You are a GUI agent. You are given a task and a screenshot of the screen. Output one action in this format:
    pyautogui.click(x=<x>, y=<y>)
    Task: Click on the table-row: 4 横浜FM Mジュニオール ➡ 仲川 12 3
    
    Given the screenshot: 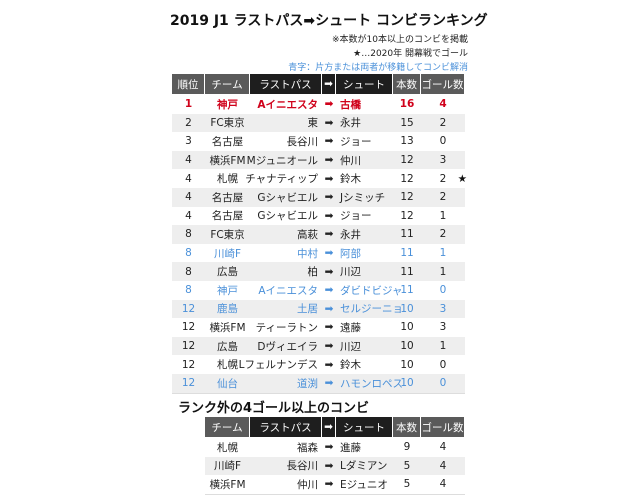 What is the action you would take?
    pyautogui.click(x=318, y=160)
    